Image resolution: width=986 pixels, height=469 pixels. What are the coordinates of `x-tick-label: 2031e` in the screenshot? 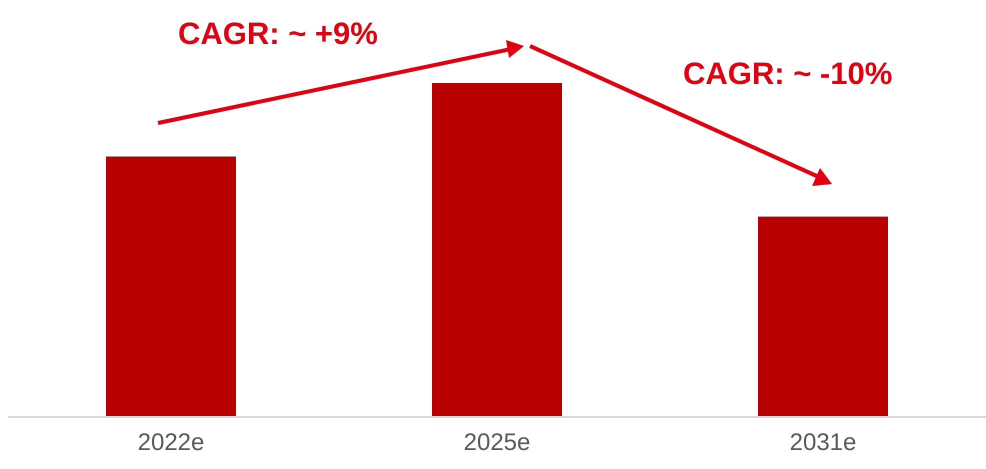 It's located at (823, 442).